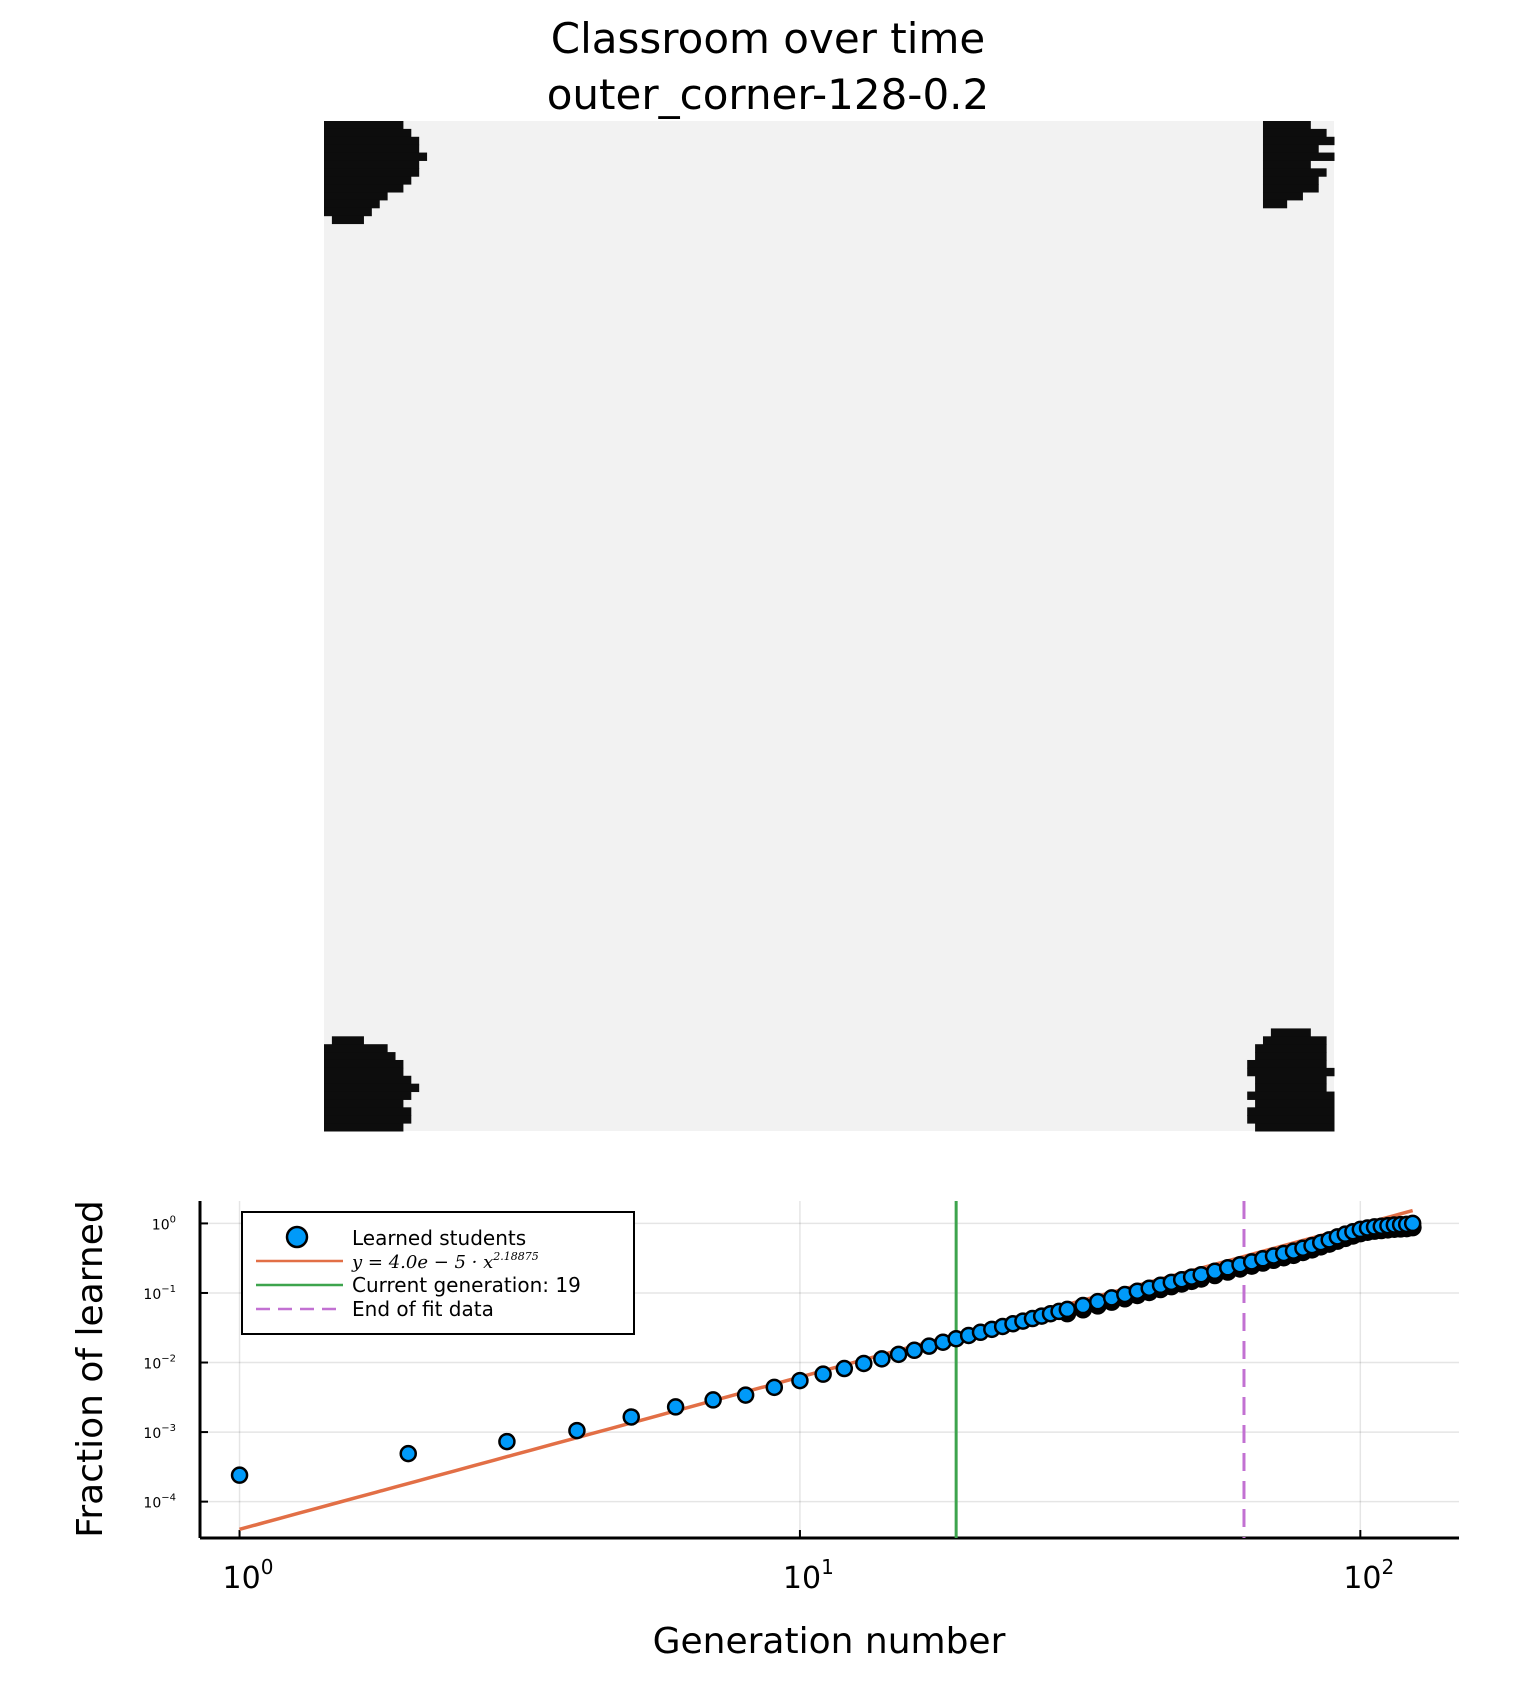  I want to click on legend-label-learned: Learned students, so click(439, 1238).